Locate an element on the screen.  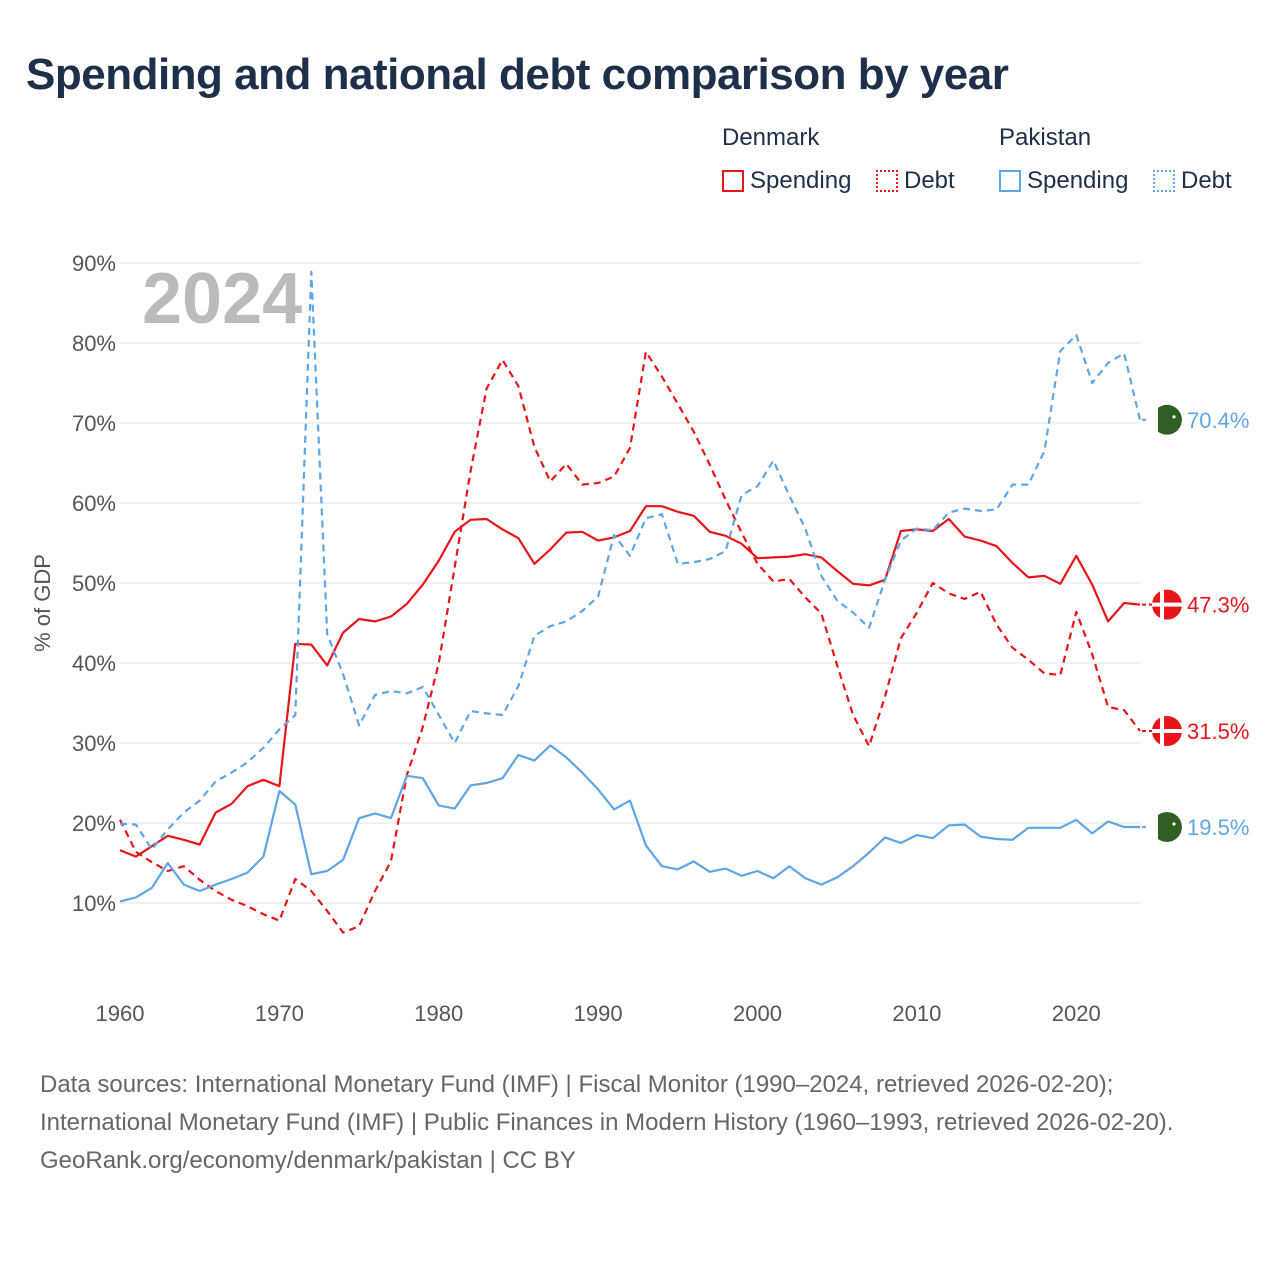
end-label-value: 47.3% is located at coordinates (1218, 605).